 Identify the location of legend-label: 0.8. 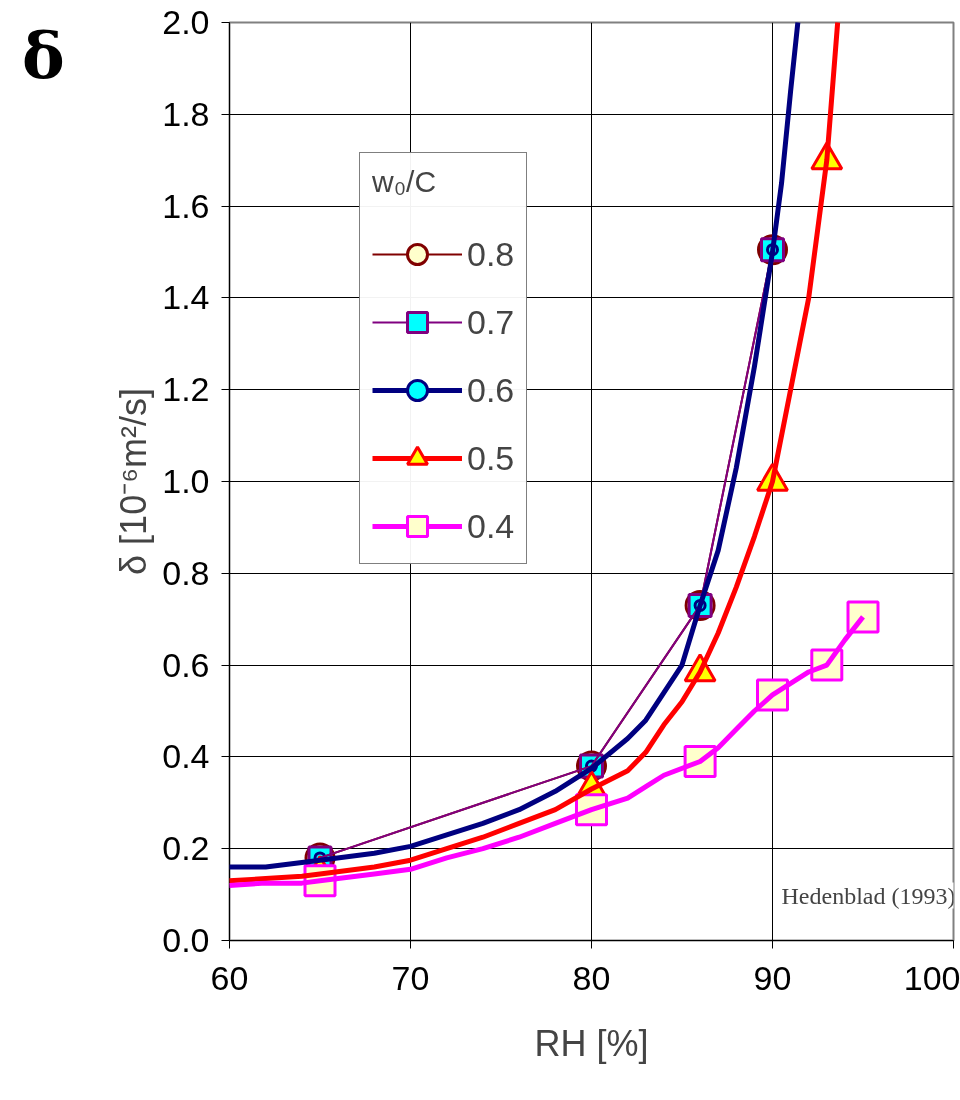
(491, 254).